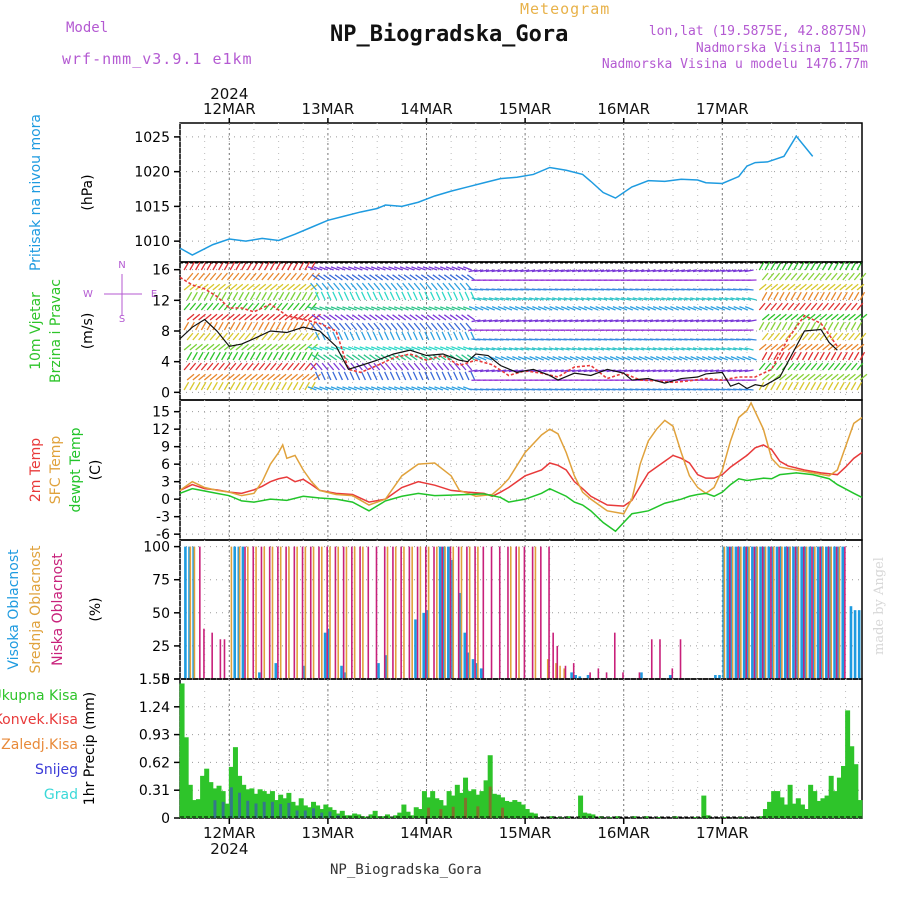  Describe the element at coordinates (773, 612) in the screenshot. I see `bar-mid_cloud` at that location.